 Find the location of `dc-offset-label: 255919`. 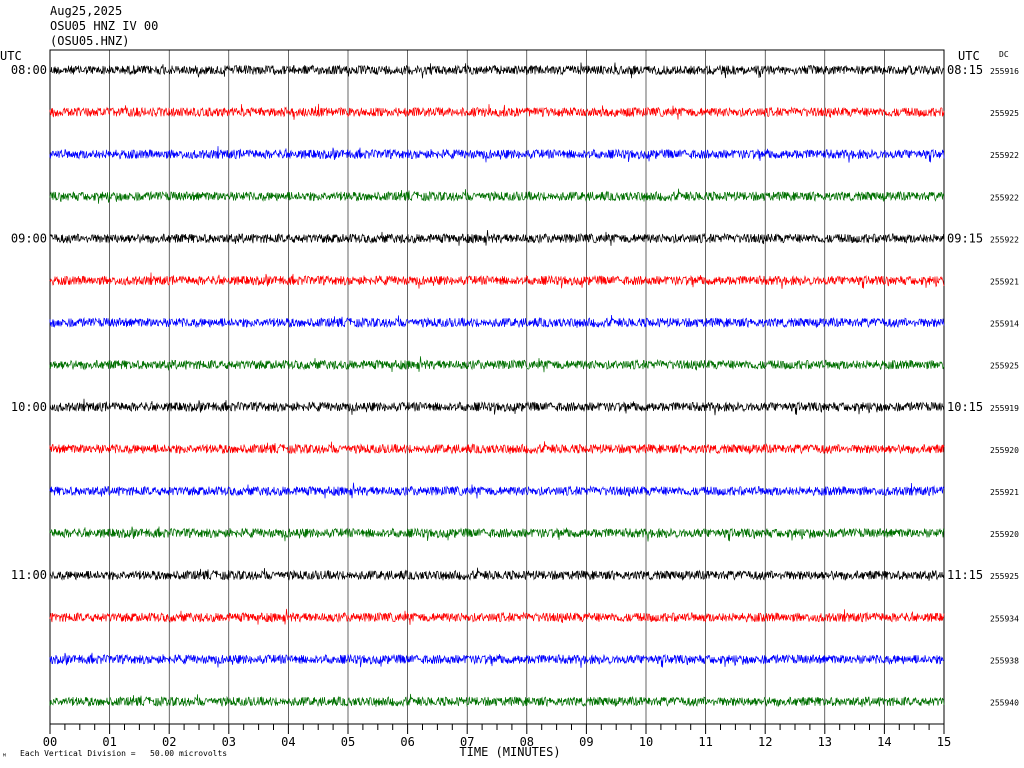

dc-offset-label: 255919 is located at coordinates (1004, 408).